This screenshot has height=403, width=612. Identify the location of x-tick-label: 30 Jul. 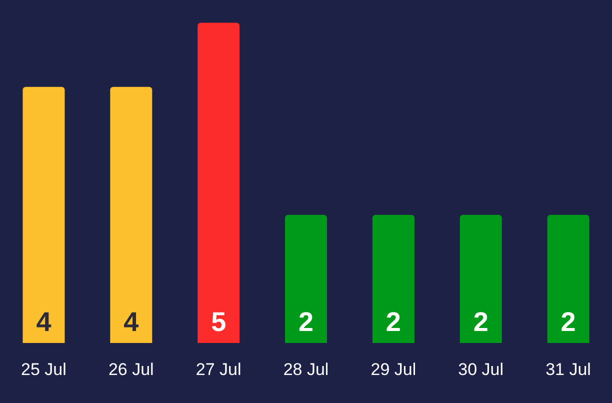
(481, 370).